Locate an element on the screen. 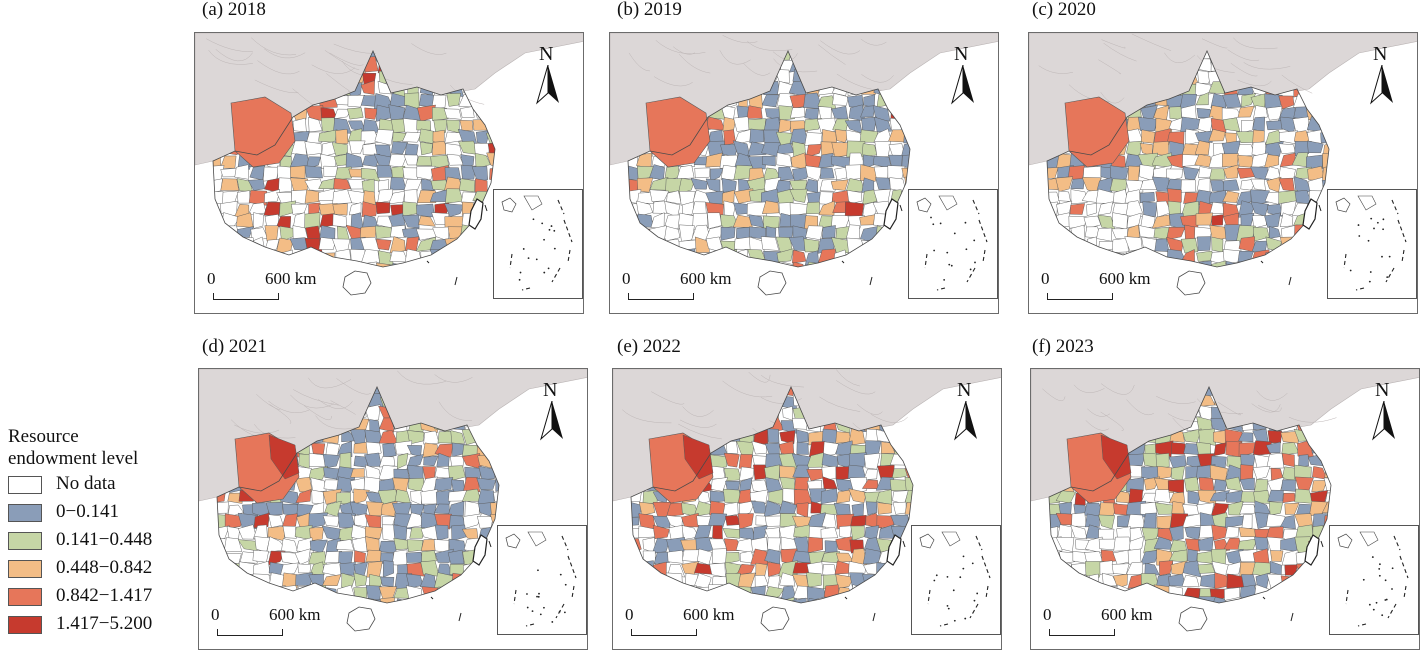 This screenshot has width=1428, height=650. eastern-island is located at coordinates (1310, 214).